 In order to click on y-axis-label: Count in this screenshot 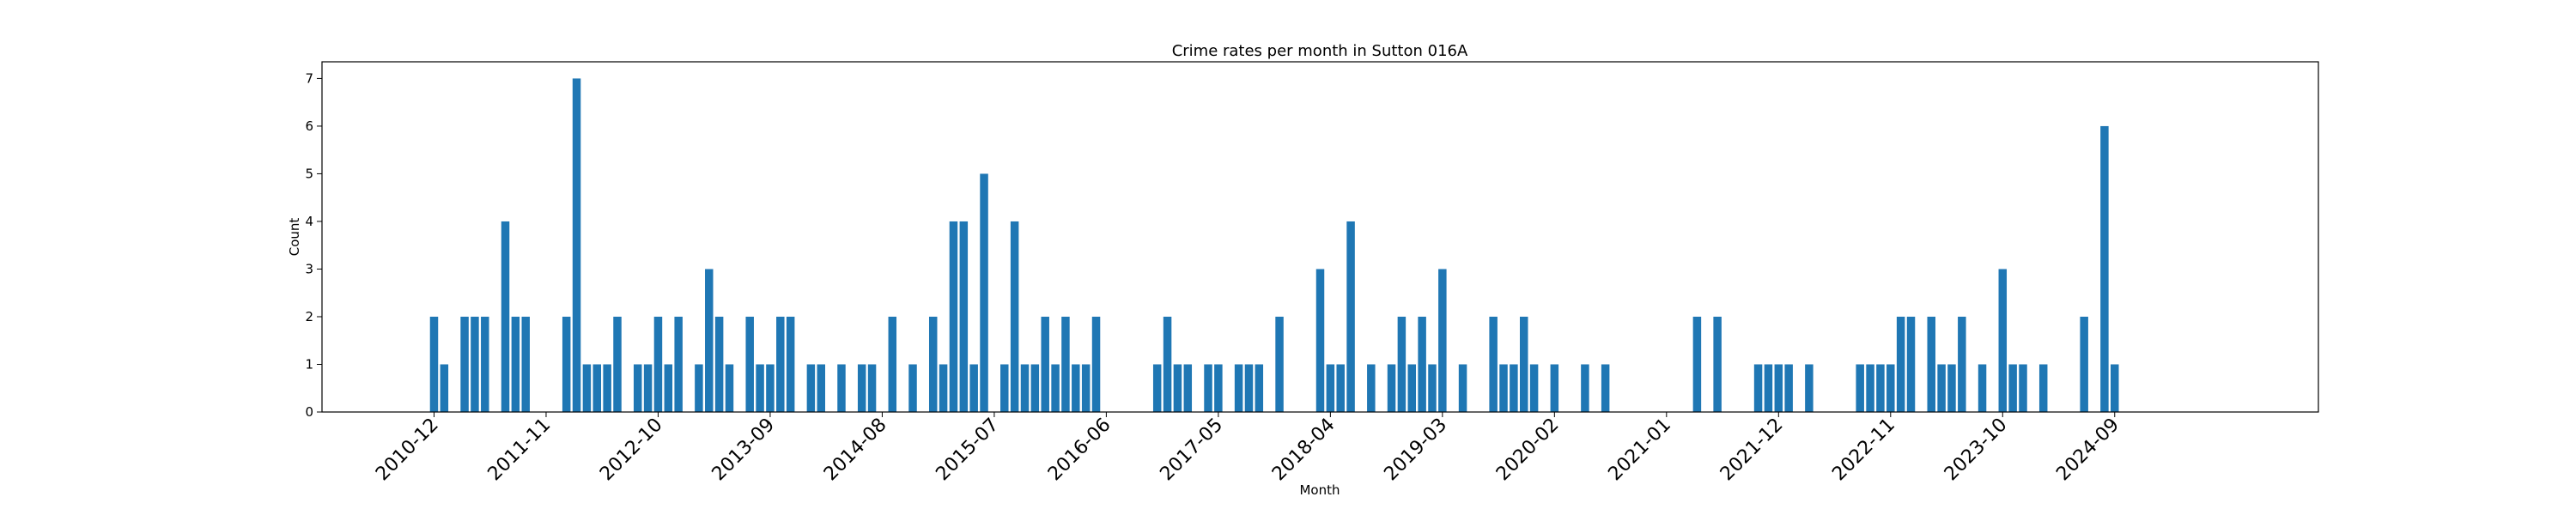, I will do `click(294, 237)`.